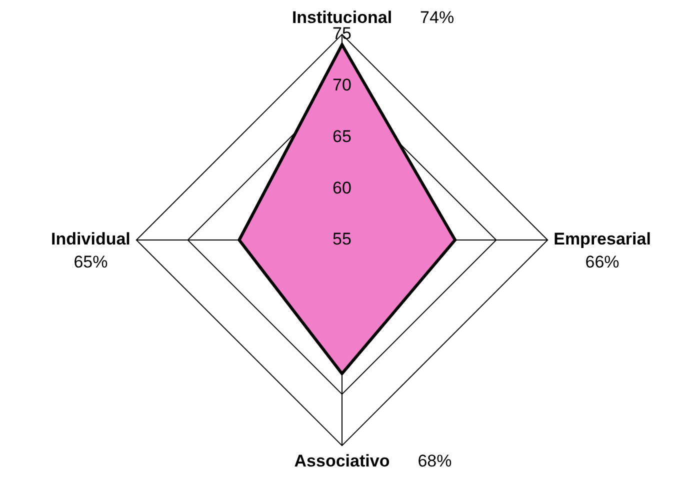 The width and height of the screenshot is (694, 483). I want to click on y-tick-label: 55, so click(342, 239).